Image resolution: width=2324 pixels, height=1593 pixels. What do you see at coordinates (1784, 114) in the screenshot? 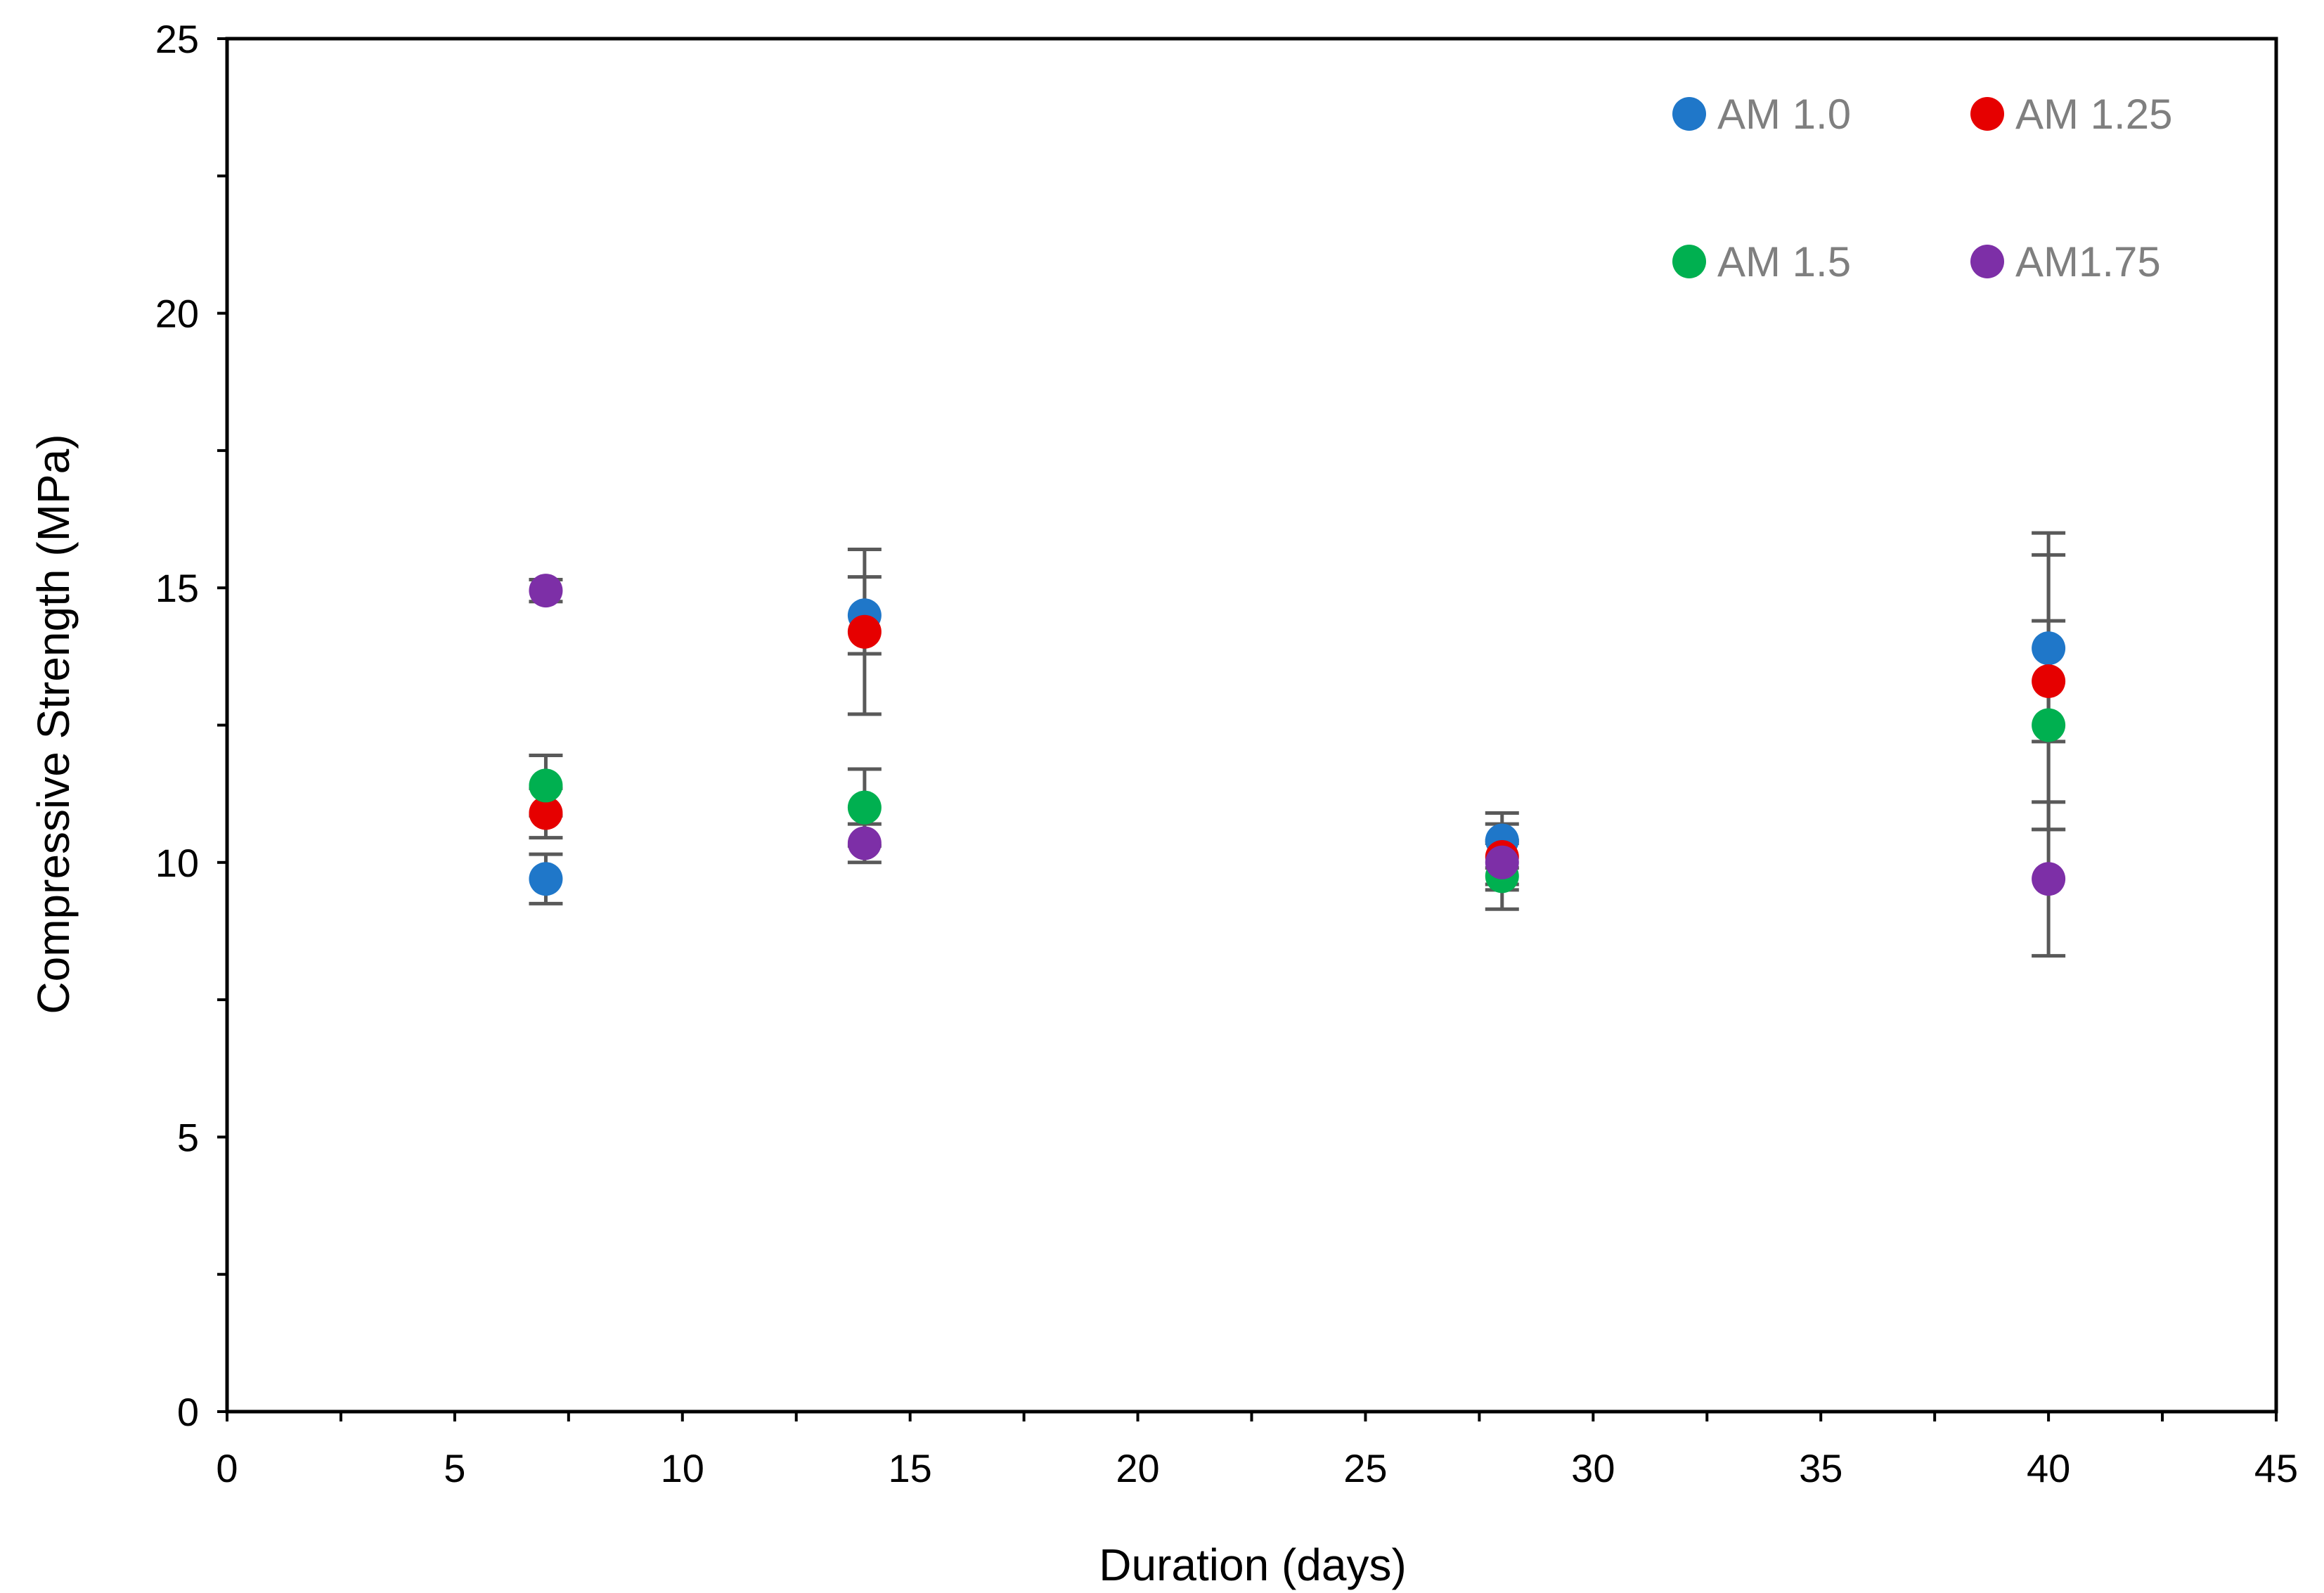
I see `legend-label-am-1-0: AM 1.0` at bounding box center [1784, 114].